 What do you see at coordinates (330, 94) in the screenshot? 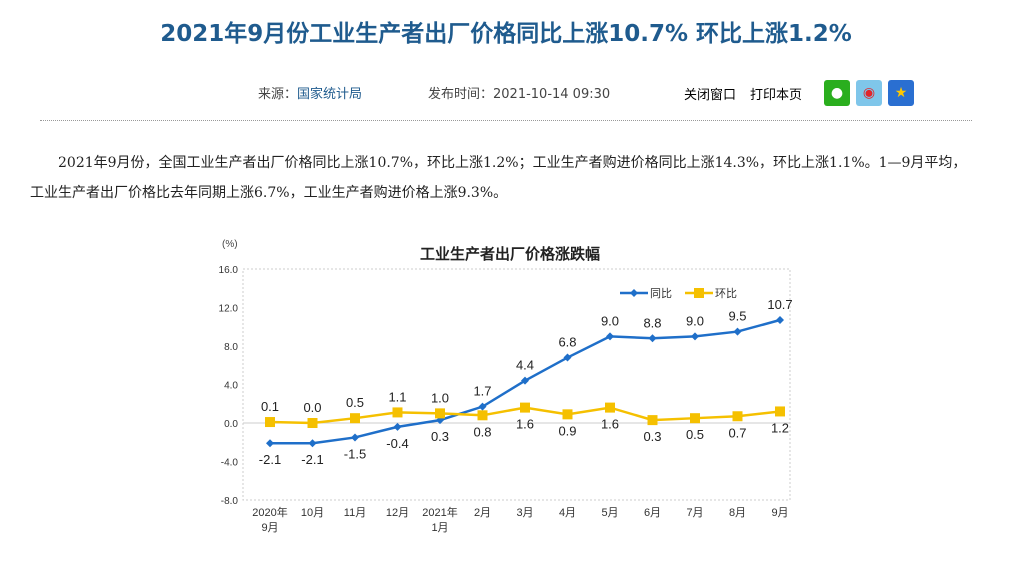
I see `source-value: 国家统计局` at bounding box center [330, 94].